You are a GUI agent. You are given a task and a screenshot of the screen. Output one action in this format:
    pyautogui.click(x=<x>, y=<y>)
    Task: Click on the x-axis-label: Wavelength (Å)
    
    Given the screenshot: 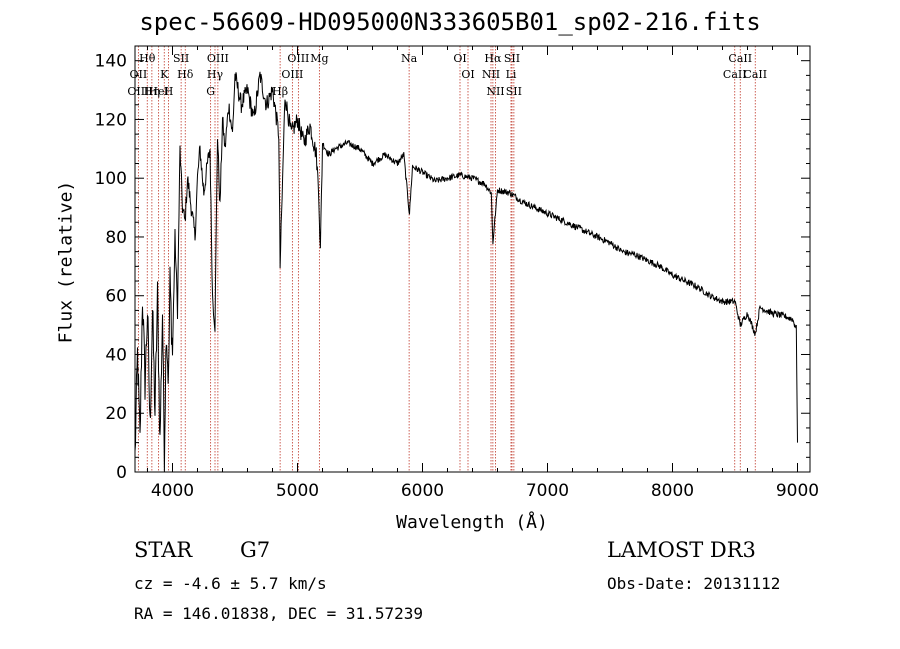 What is the action you would take?
    pyautogui.click(x=472, y=522)
    